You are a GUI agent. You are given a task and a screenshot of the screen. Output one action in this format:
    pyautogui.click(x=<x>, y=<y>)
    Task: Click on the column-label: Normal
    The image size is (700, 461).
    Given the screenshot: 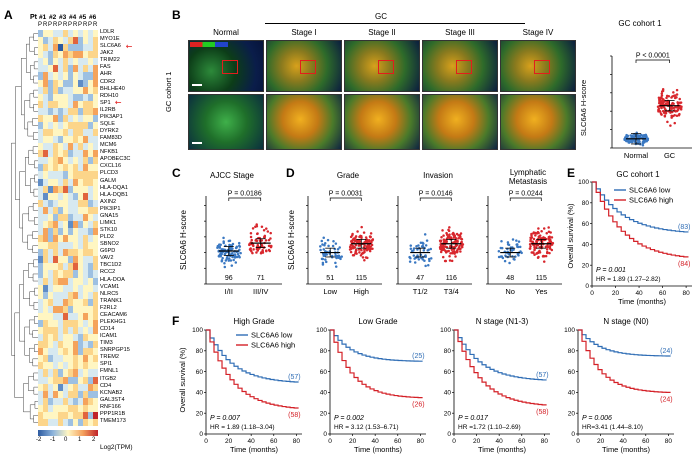 What is the action you would take?
    pyautogui.click(x=226, y=32)
    